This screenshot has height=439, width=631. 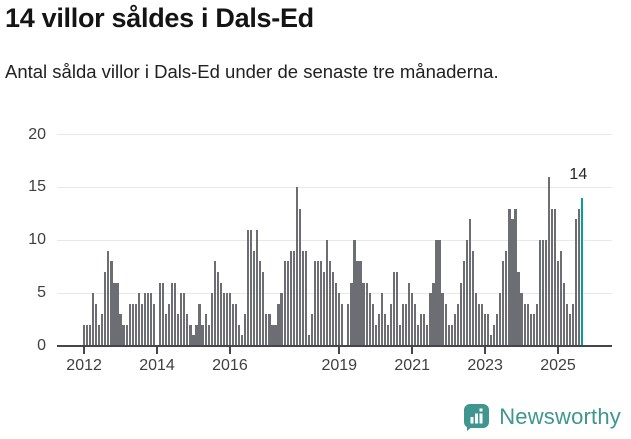 What do you see at coordinates (542, 417) in the screenshot?
I see `newsworthy-logo: Newsworthy` at bounding box center [542, 417].